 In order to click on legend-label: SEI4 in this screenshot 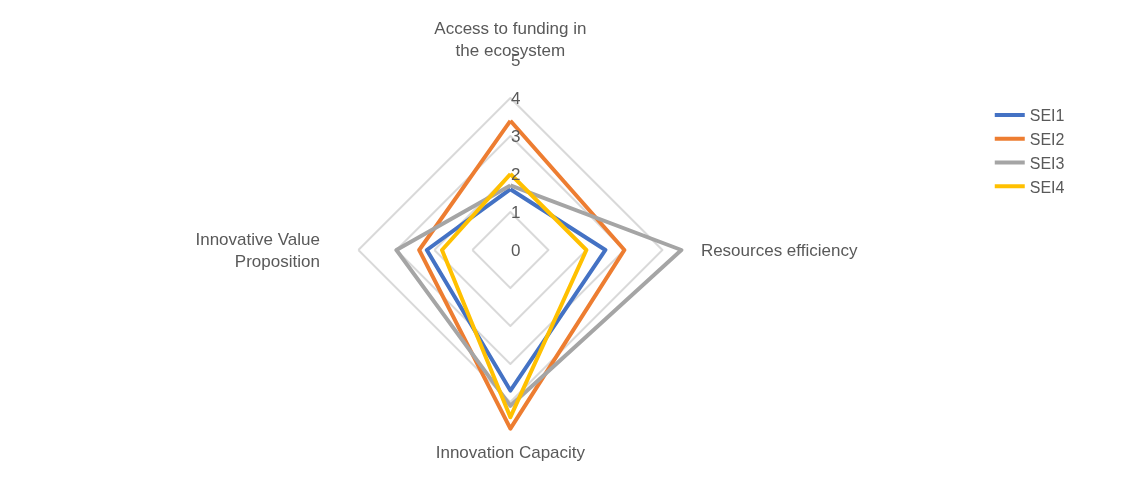, I will do `click(1047, 187)`.